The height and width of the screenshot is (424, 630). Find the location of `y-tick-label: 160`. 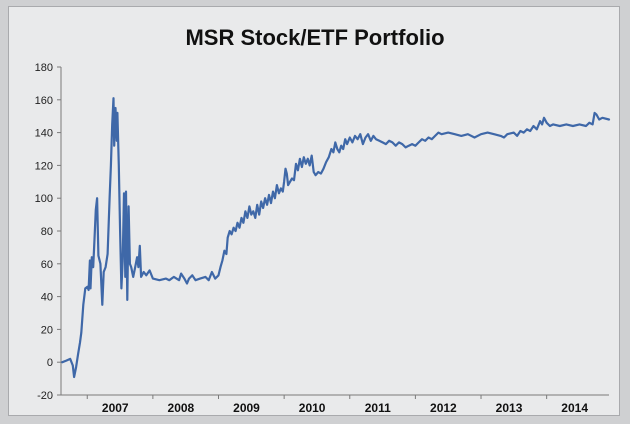

y-tick-label: 160 is located at coordinates (44, 101).